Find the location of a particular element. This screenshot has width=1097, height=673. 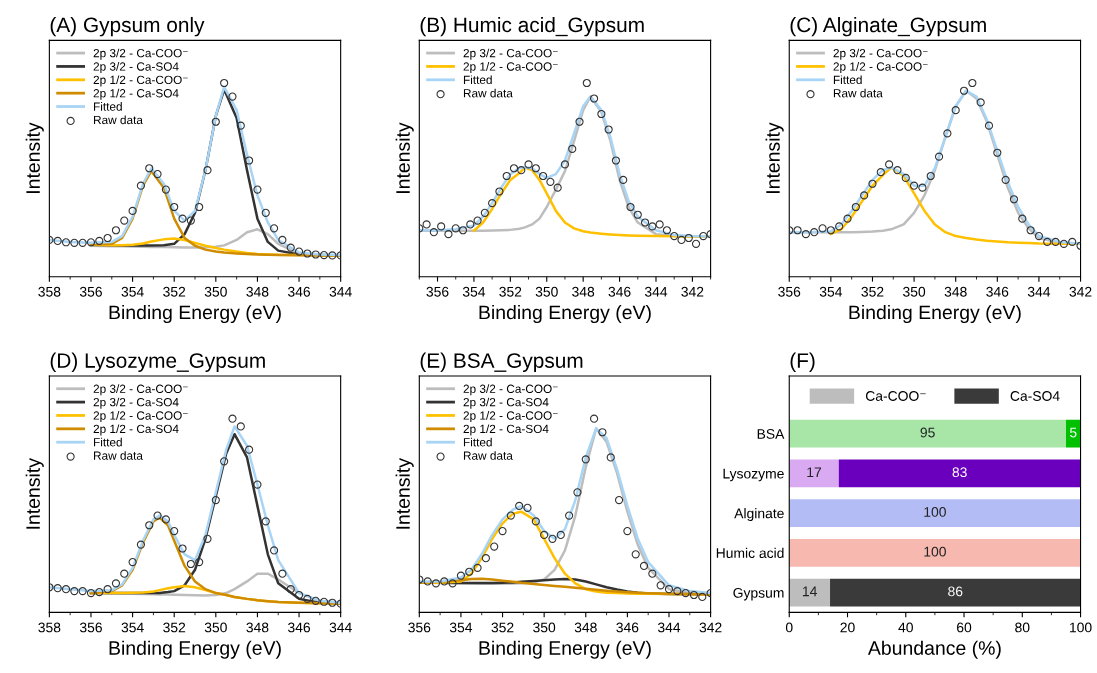

data-label: 95 is located at coordinates (927, 432).